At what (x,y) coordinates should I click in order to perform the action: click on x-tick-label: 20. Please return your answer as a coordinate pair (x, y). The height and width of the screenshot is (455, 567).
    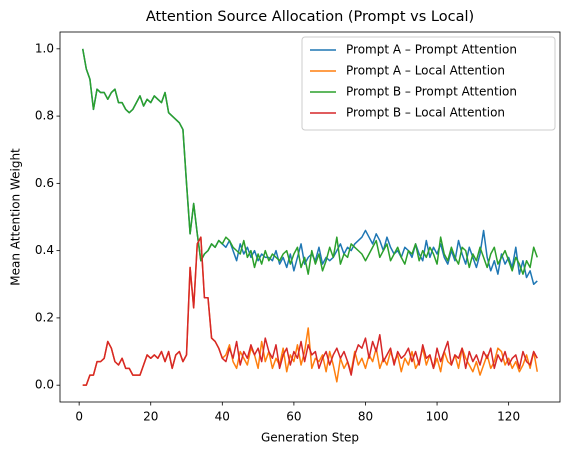
    Looking at the image, I should click on (150, 417).